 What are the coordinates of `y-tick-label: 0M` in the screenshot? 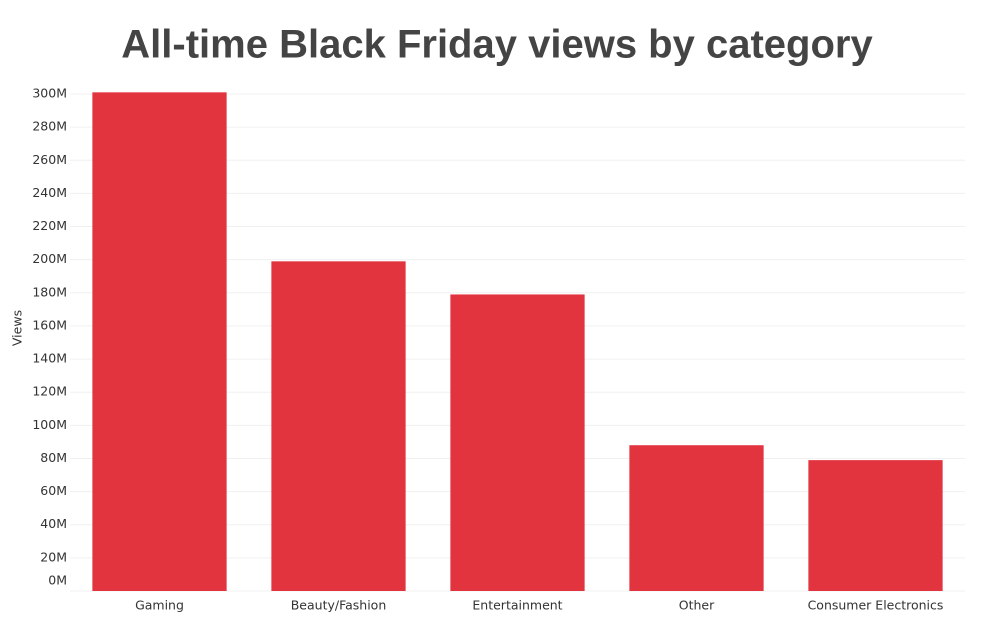 It's located at (57, 580).